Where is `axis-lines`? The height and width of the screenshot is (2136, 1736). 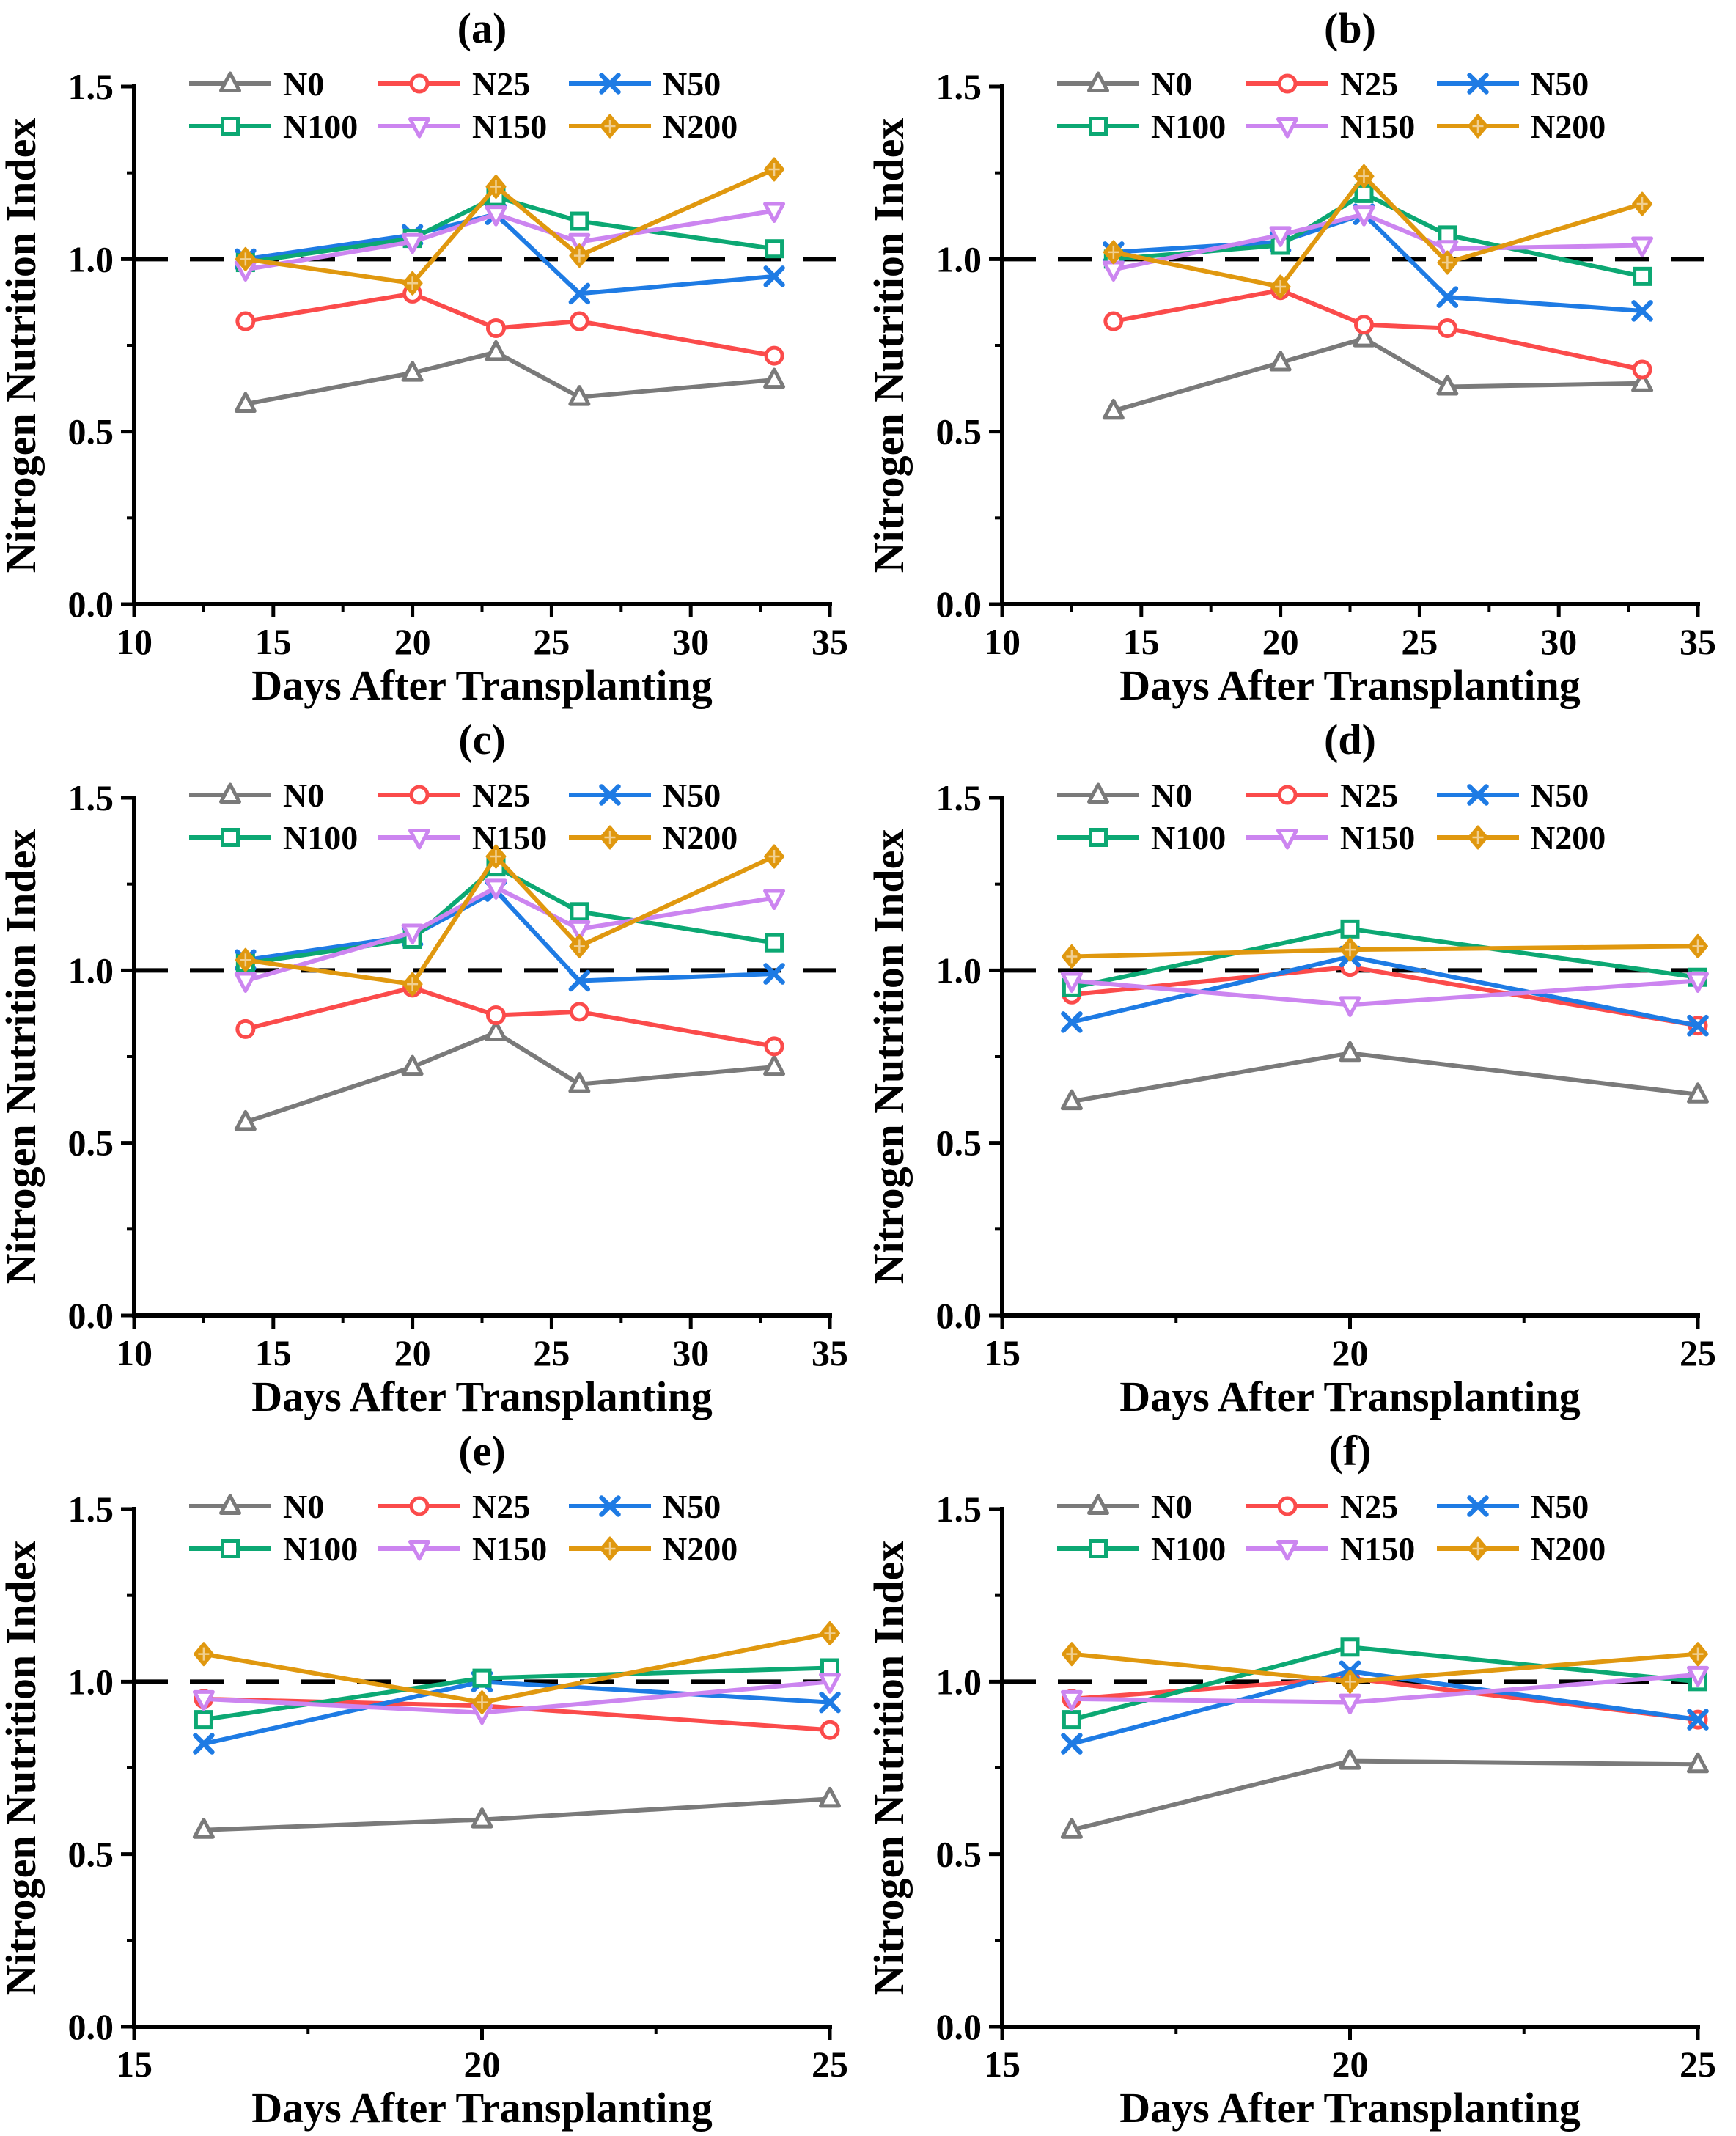
axis-lines is located at coordinates (482, 1768).